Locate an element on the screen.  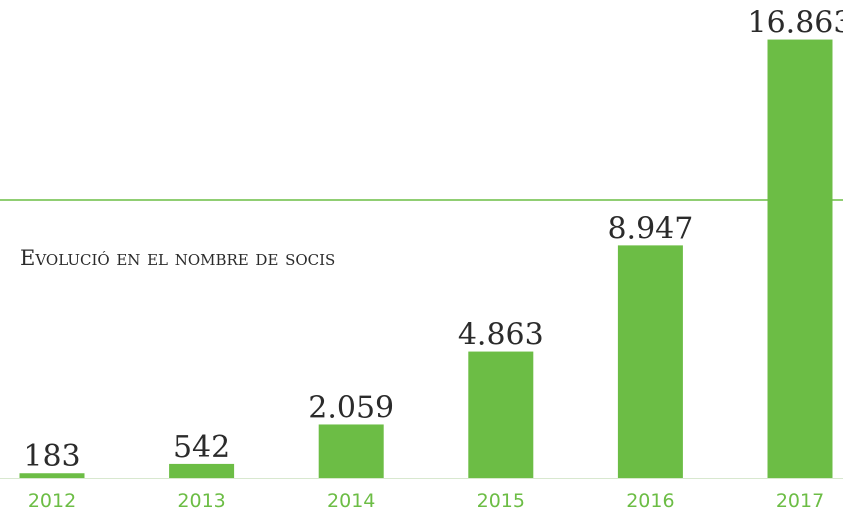
value-label: 542 is located at coordinates (201, 447).